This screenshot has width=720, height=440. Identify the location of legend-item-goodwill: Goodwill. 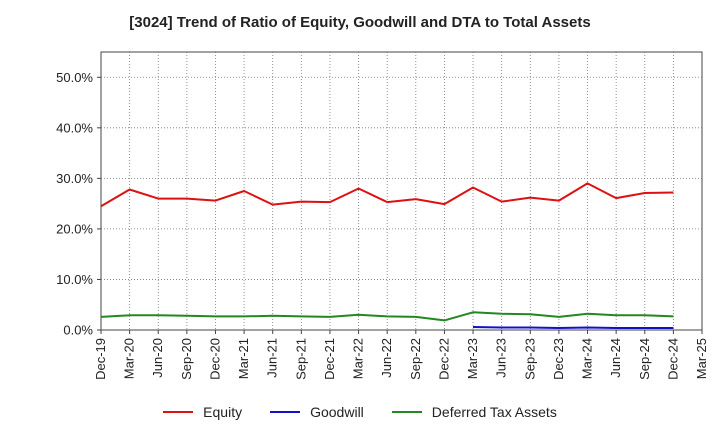
(317, 412).